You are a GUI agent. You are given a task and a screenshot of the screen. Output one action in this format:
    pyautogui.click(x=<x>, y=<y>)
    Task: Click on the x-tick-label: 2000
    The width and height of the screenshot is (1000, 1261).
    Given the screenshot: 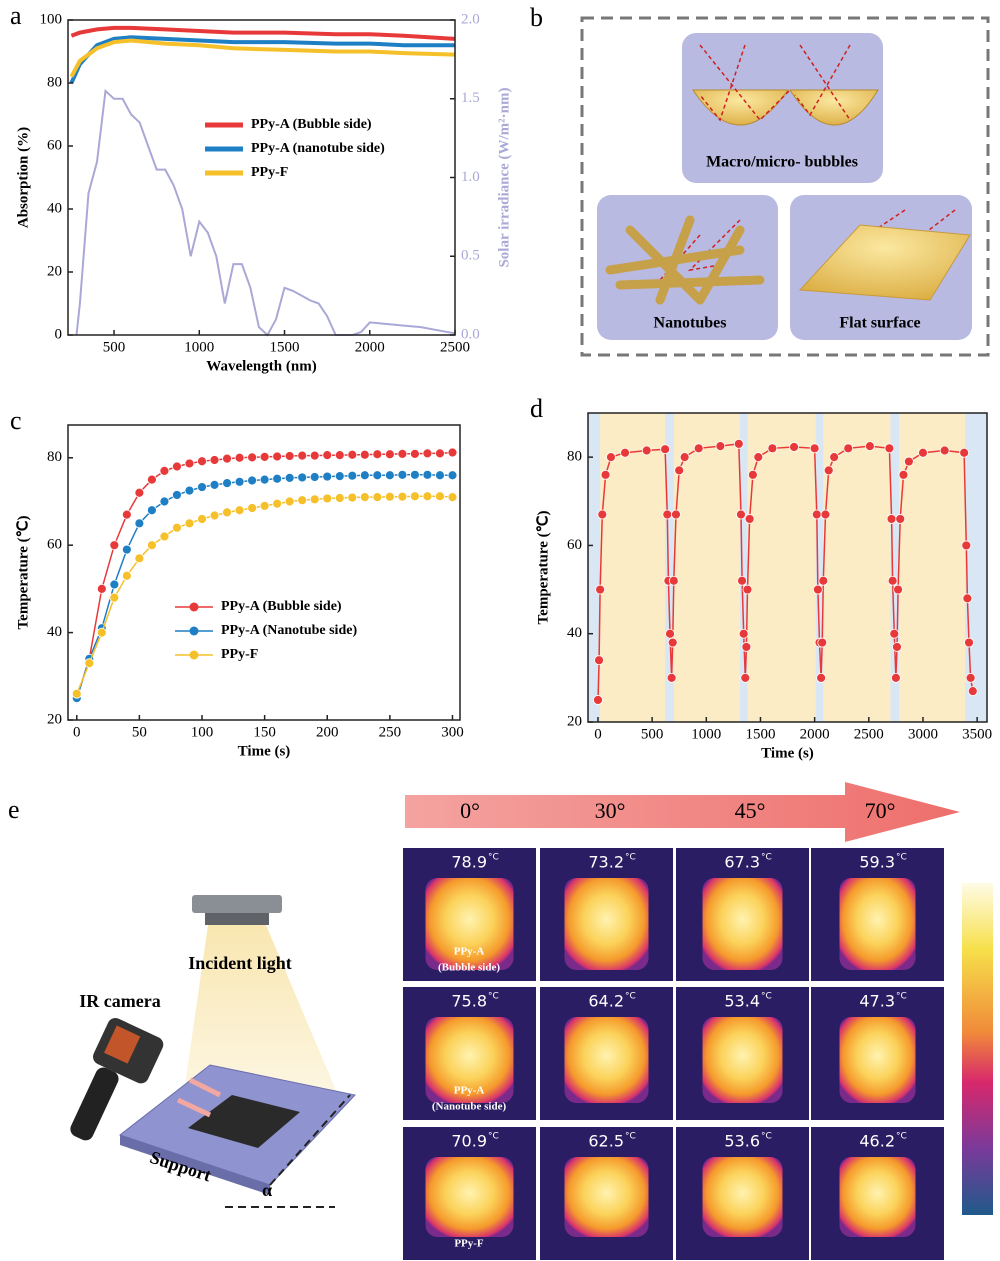 What is the action you would take?
    pyautogui.click(x=370, y=347)
    